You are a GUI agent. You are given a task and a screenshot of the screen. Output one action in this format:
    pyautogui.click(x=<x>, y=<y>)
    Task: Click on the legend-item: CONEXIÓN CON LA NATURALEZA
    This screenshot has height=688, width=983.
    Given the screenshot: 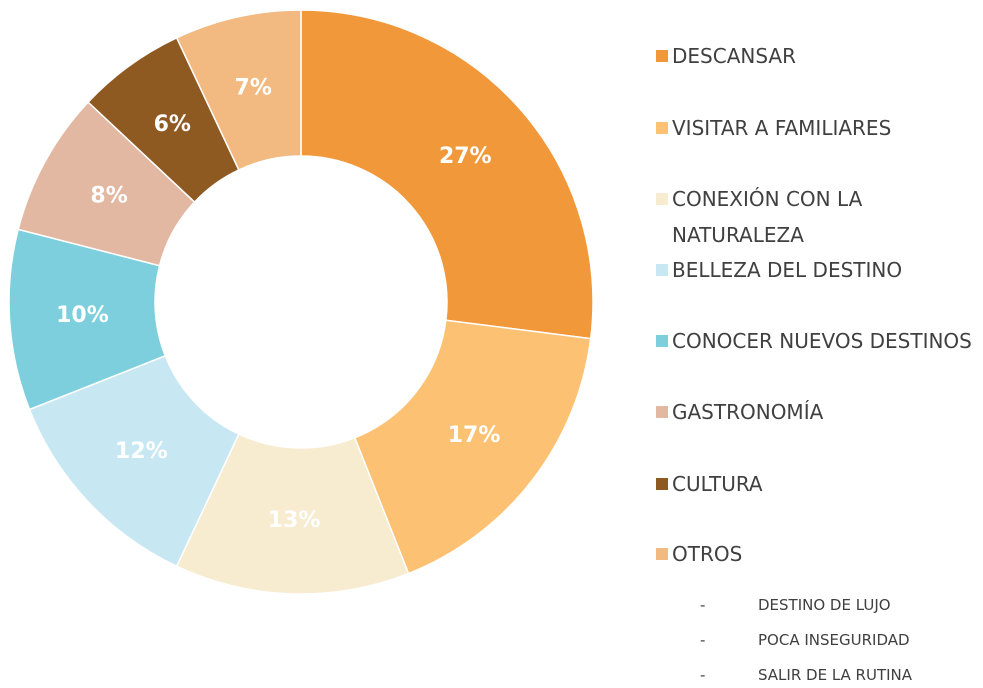 What is the action you would take?
    pyautogui.click(x=816, y=217)
    